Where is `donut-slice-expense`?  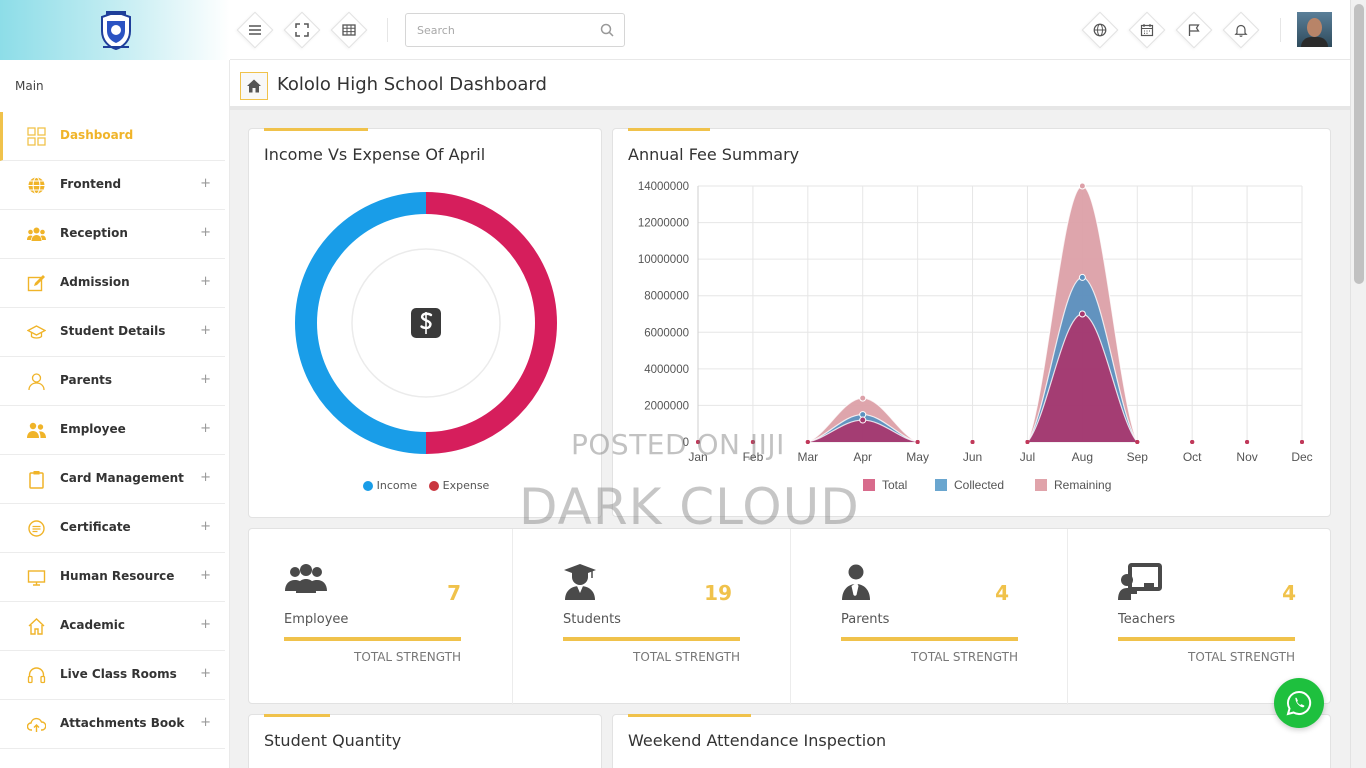
donut-slice-expense is located at coordinates (491, 323).